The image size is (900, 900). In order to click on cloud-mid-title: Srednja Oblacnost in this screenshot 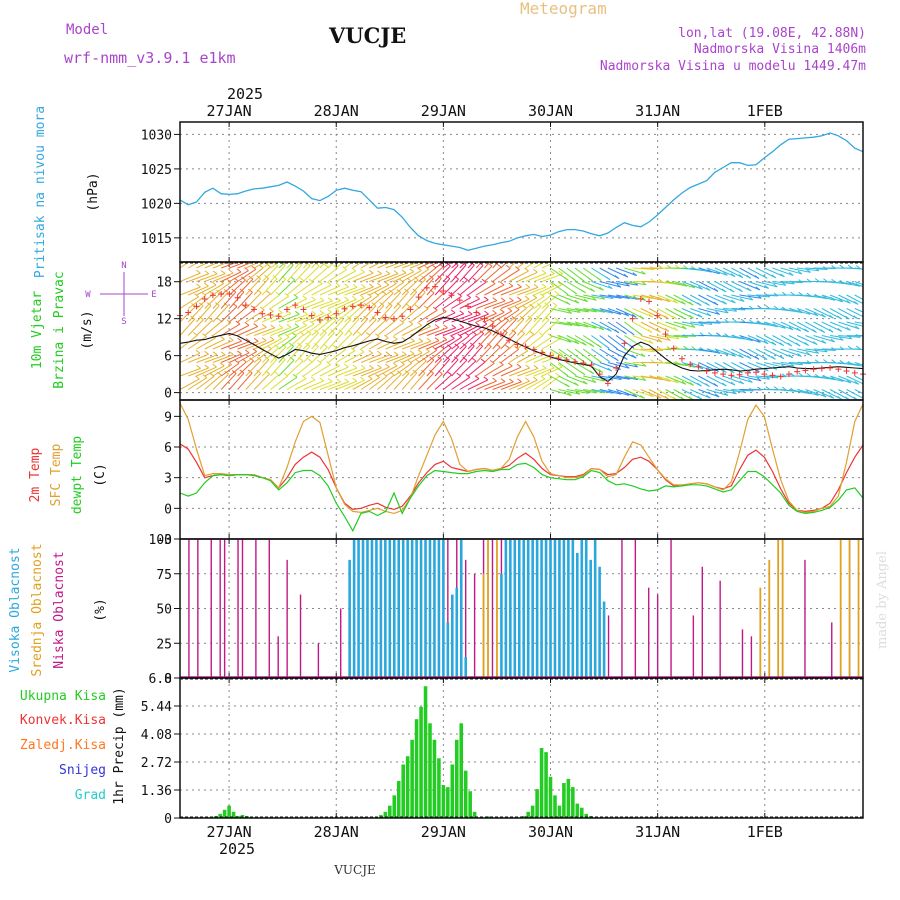, I will do `click(37, 609)`.